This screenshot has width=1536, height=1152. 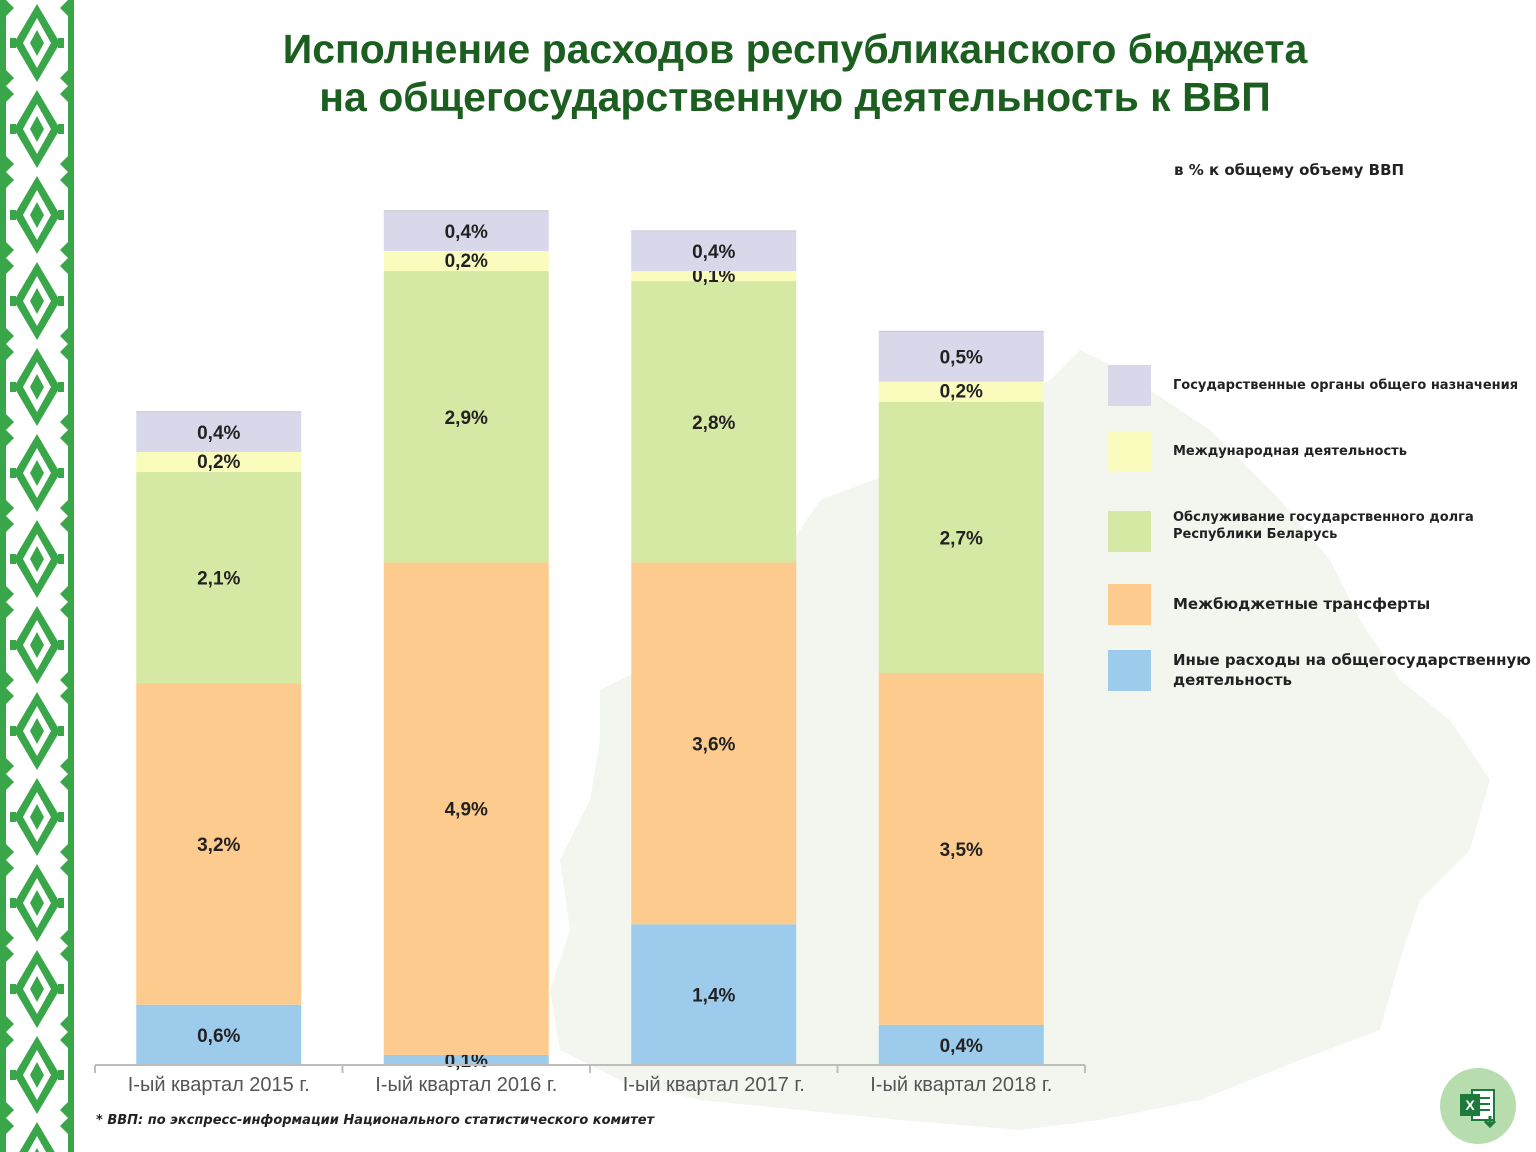 I want to click on data-label: 3,5%, so click(x=961, y=850).